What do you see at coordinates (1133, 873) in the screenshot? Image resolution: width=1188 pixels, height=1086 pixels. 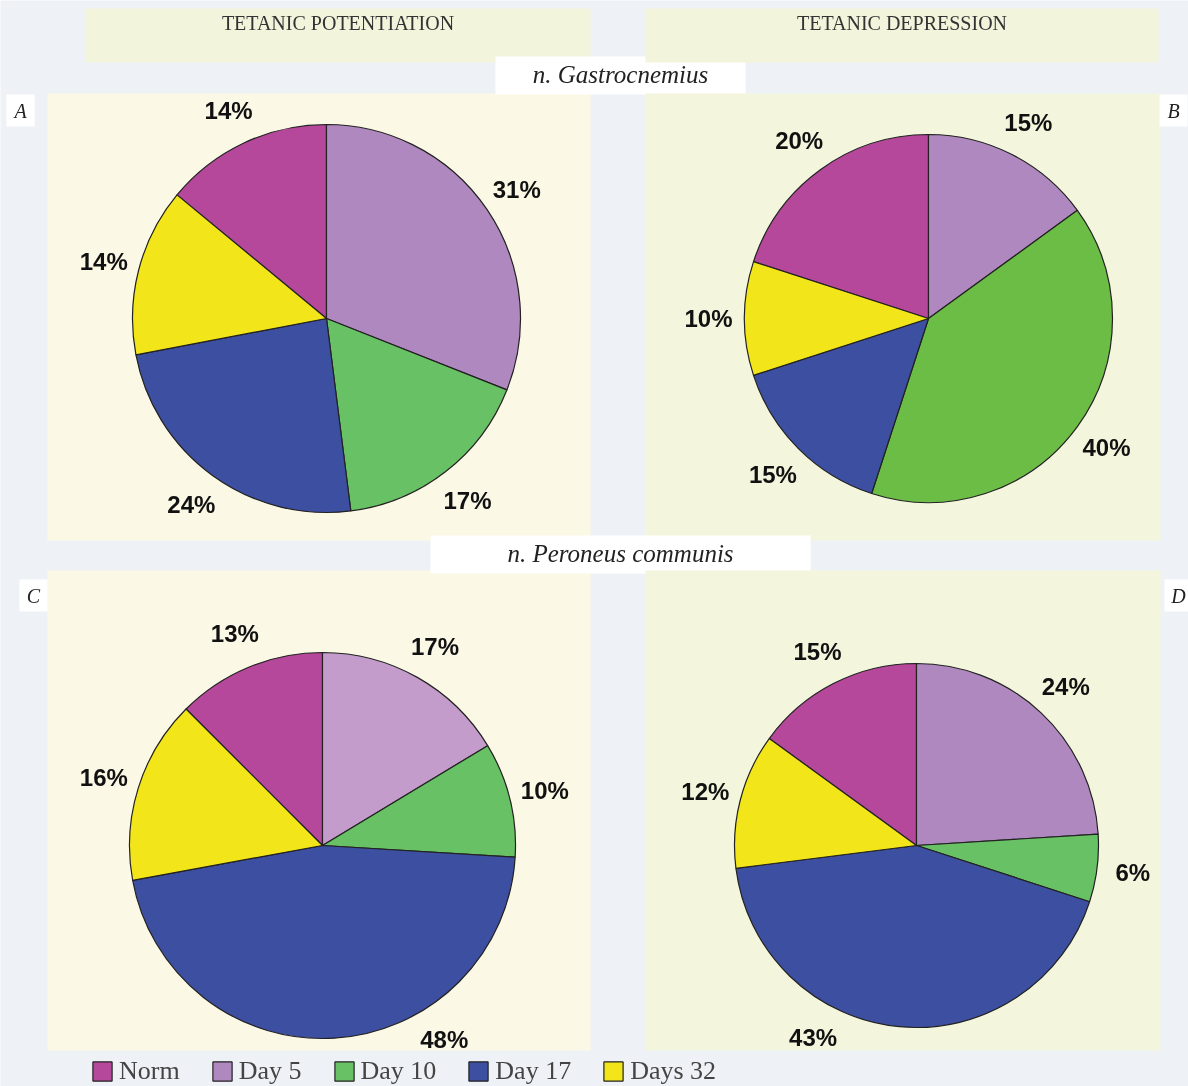 I see `data-label: 6%` at bounding box center [1133, 873].